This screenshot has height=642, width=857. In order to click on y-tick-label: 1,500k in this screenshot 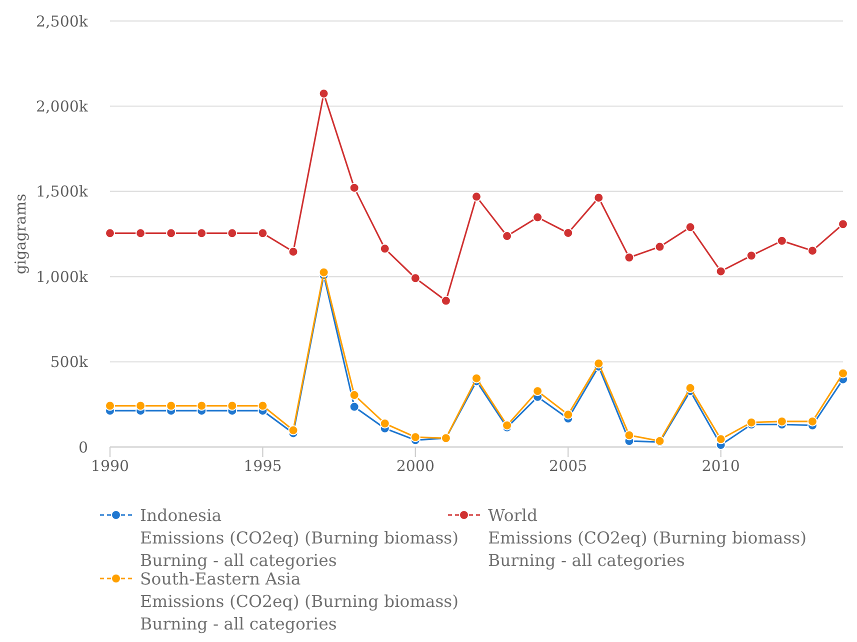, I will do `click(62, 191)`.